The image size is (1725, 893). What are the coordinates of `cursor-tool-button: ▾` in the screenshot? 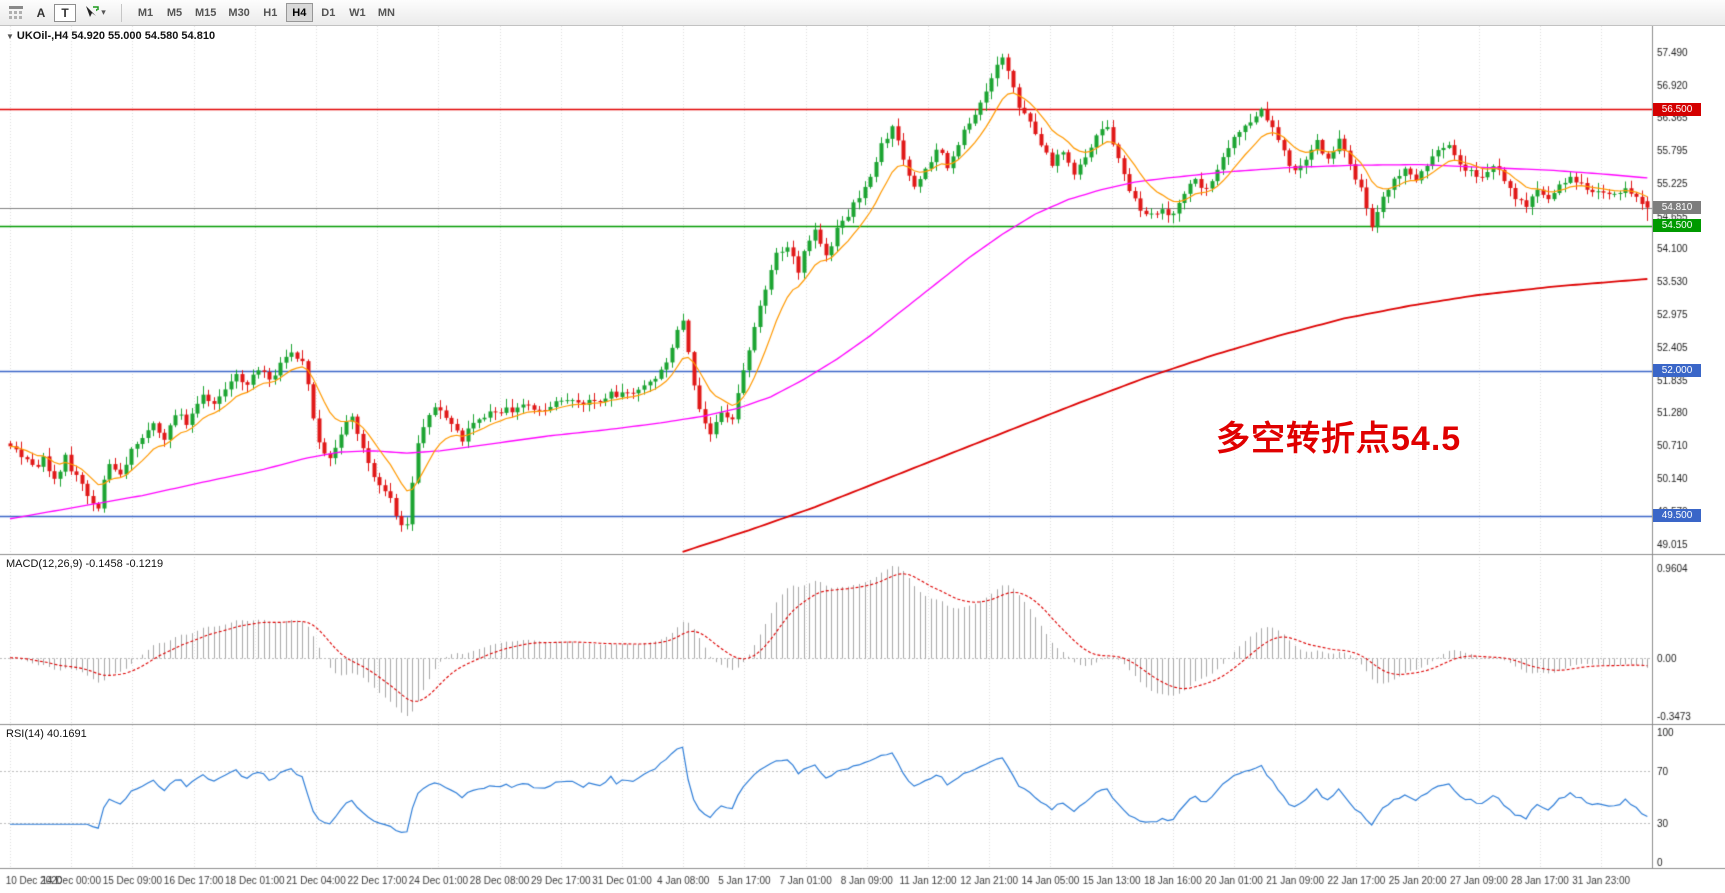 It's located at (95, 13).